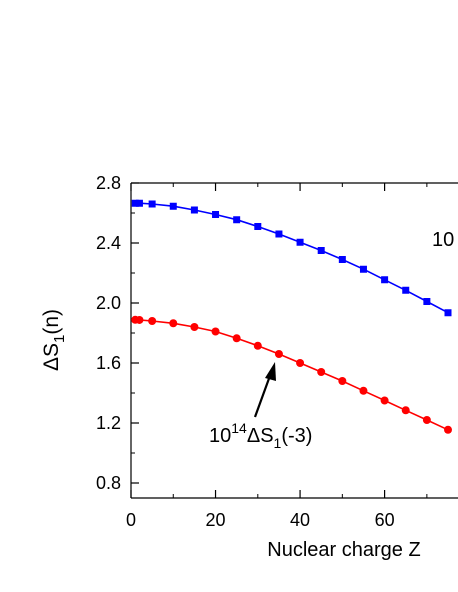 Image resolution: width=458 pixels, height=592 pixels. I want to click on y-tick-label: 2.4, so click(108, 243).